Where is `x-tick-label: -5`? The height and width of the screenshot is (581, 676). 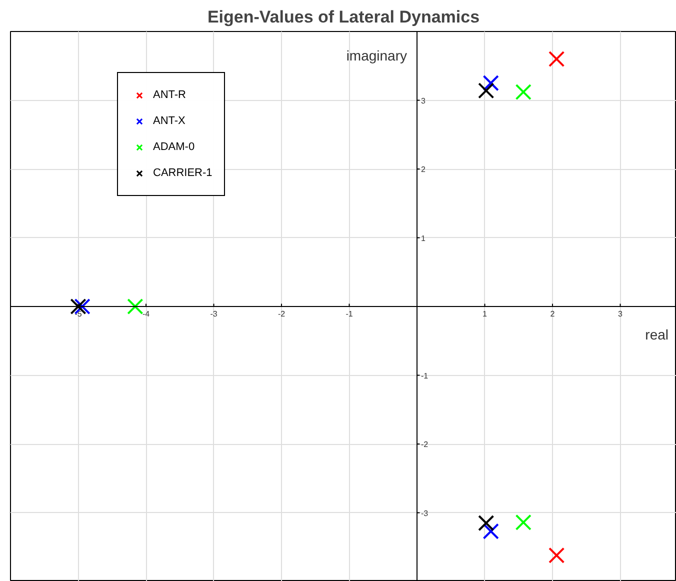 x-tick-label: -5 is located at coordinates (78, 314).